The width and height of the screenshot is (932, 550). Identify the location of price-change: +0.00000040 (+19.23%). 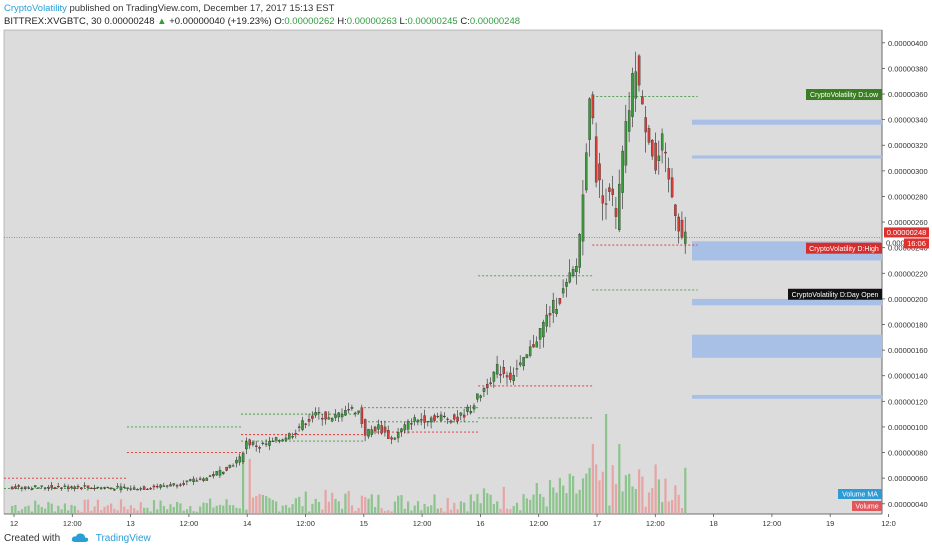
(220, 21).